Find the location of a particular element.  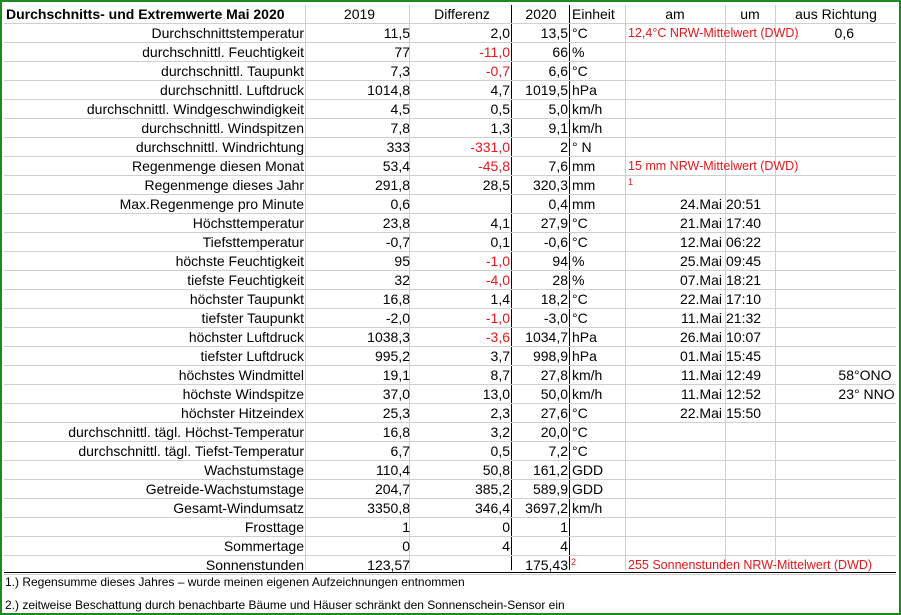

value-differenz: 2,3 is located at coordinates (500, 413).